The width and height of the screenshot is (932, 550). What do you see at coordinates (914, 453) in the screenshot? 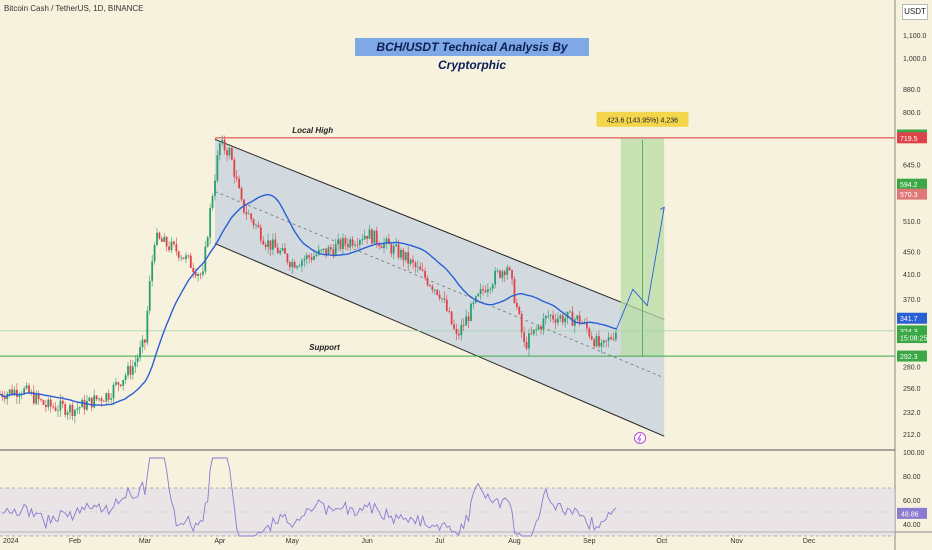
I see `rsi-axis-label: 100.00` at bounding box center [914, 453].